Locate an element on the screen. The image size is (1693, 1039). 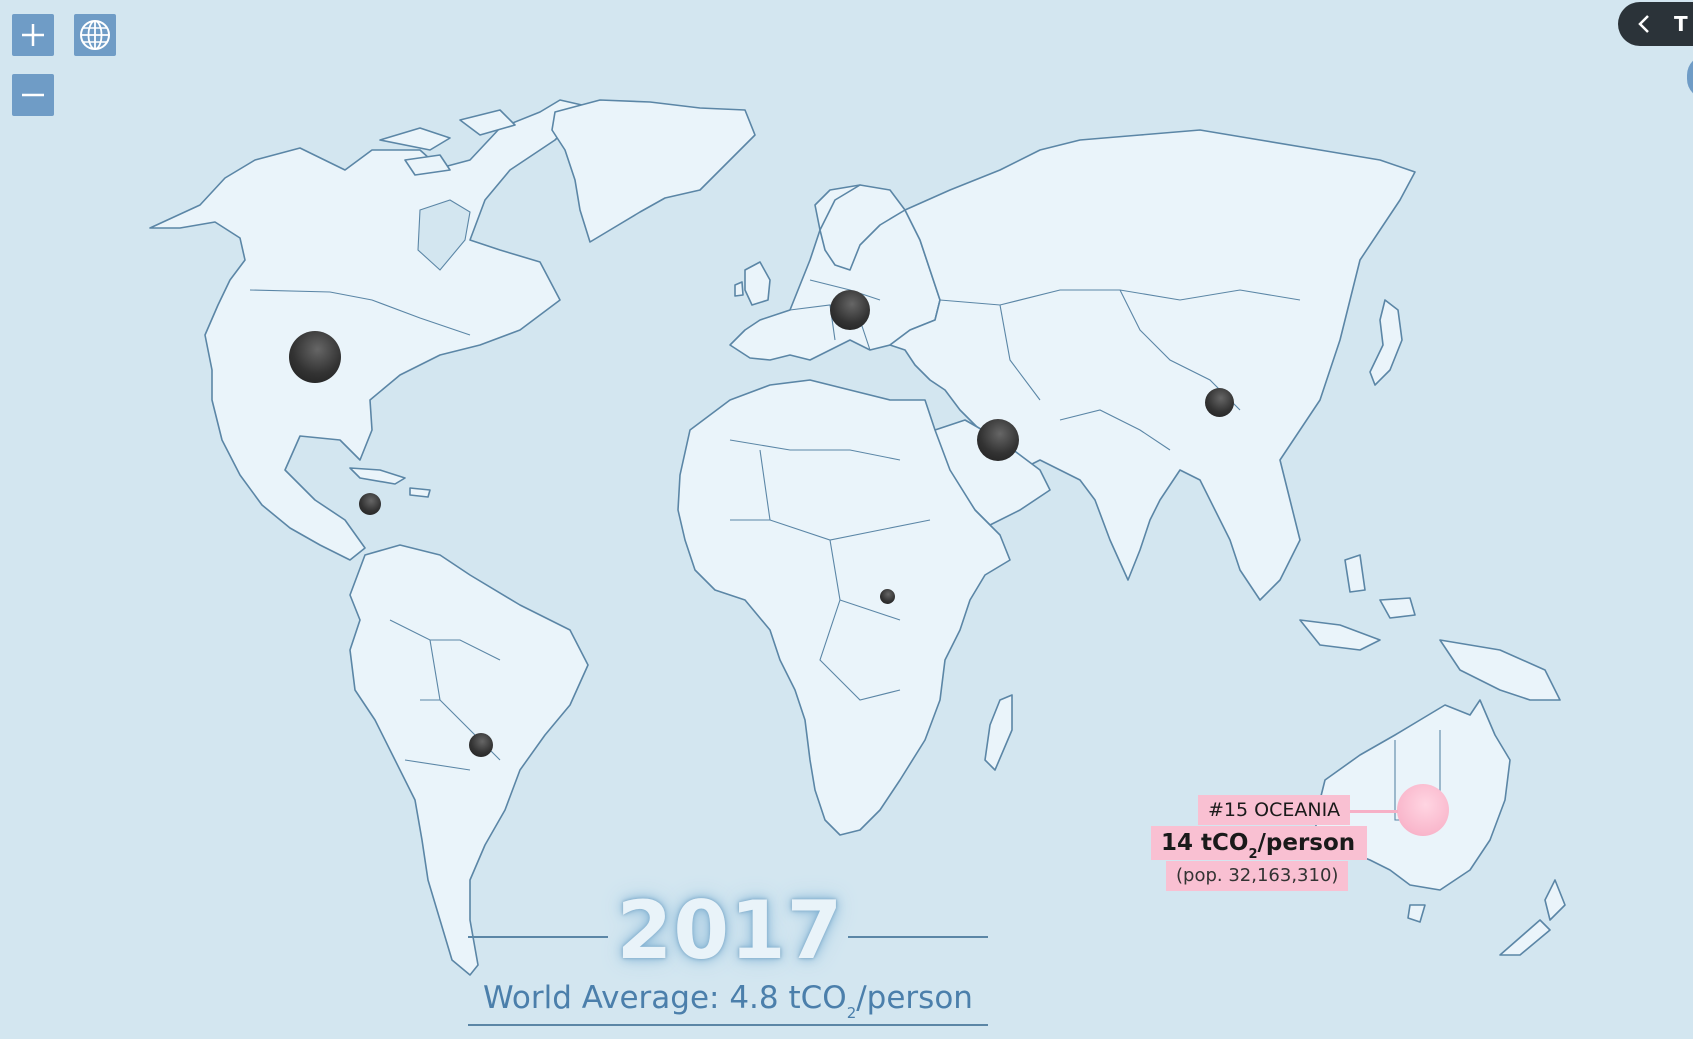
world-average-prefix: World Average: 4.8 tCO is located at coordinates (665, 998).